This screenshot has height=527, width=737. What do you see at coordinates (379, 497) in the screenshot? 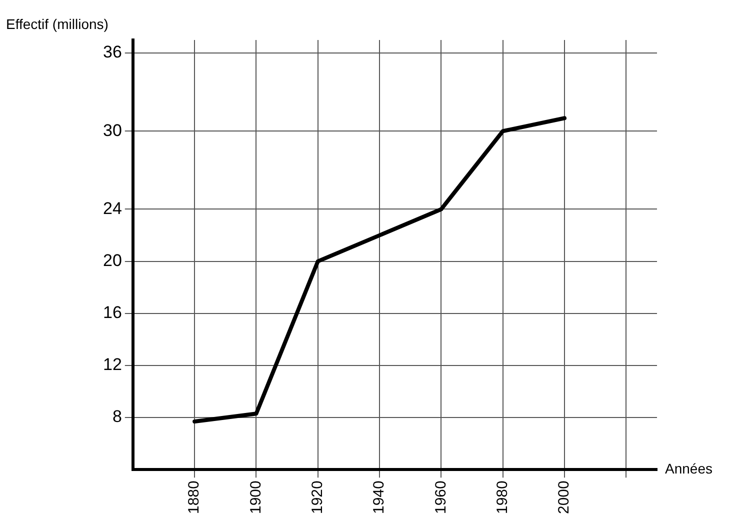
I see `x-tick-label: 1940` at bounding box center [379, 497].